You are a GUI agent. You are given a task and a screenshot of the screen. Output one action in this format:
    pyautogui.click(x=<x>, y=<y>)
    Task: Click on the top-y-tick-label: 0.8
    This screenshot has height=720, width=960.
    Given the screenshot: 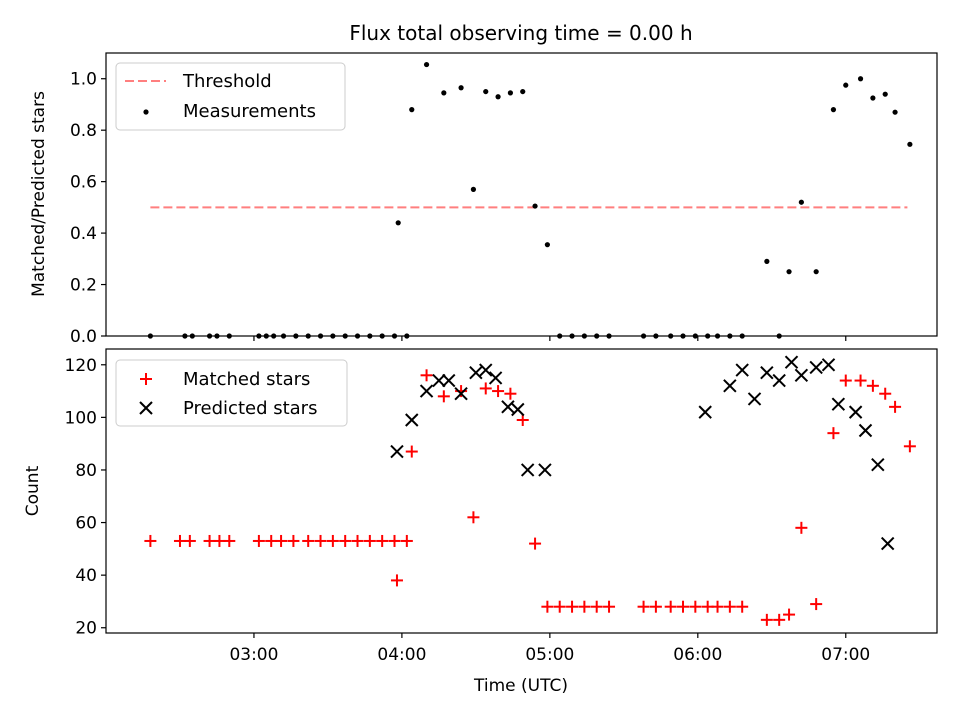 What is the action you would take?
    pyautogui.click(x=83, y=131)
    